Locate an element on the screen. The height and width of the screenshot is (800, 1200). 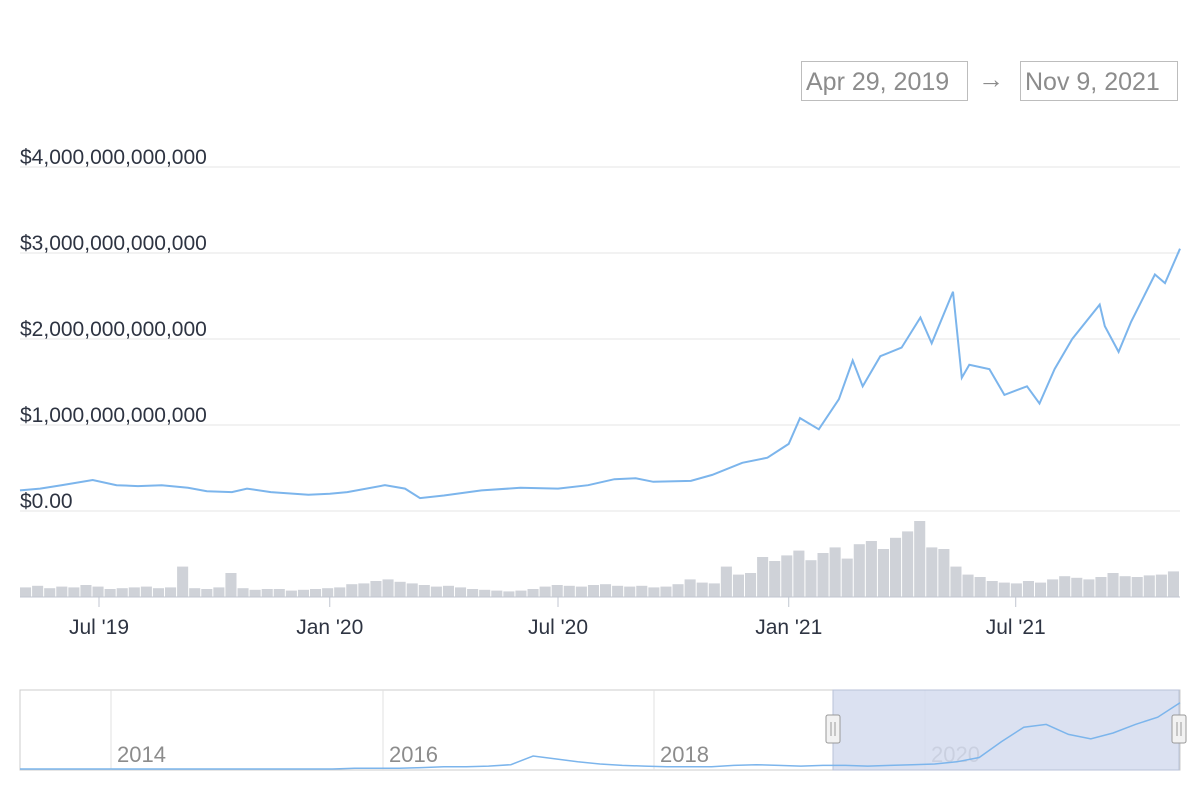
navigator-tick-label: 2018 is located at coordinates (684, 754).